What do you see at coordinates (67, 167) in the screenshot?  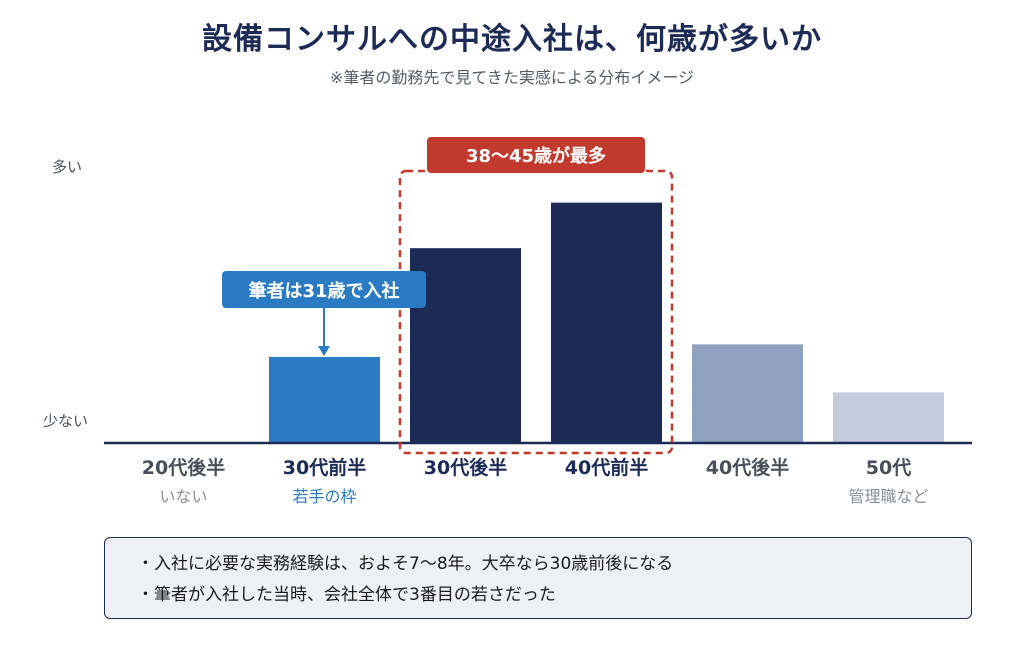 I see `y-label-high: 多い` at bounding box center [67, 167].